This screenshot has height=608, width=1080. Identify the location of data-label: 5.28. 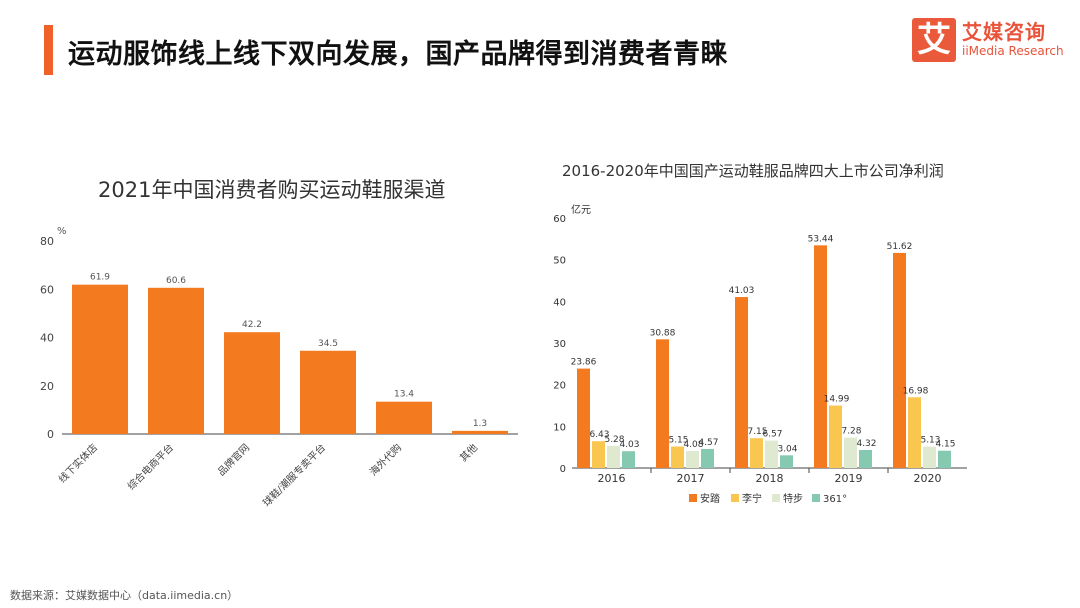
(614, 440).